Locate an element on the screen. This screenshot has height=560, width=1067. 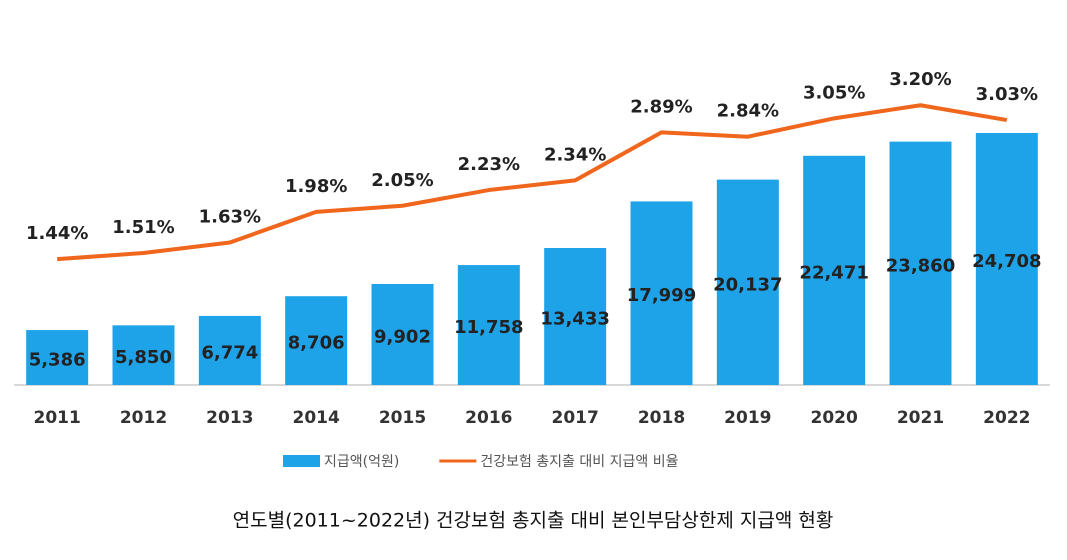
legend-label: 지급액(억원) is located at coordinates (361, 462).